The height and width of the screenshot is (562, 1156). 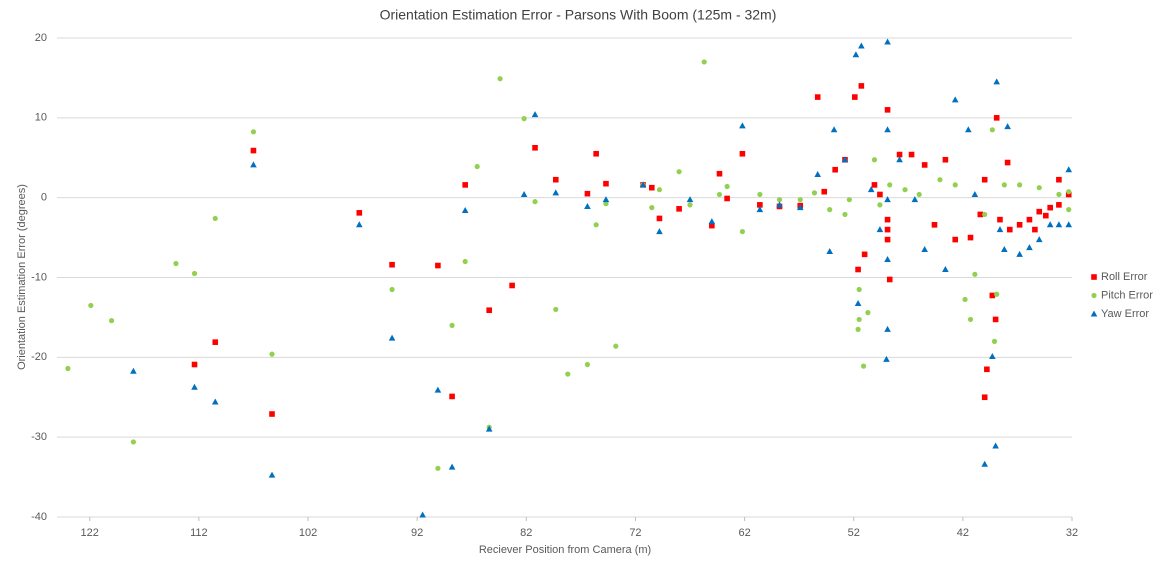 What do you see at coordinates (526, 533) in the screenshot?
I see `x-tick-label: 82` at bounding box center [526, 533].